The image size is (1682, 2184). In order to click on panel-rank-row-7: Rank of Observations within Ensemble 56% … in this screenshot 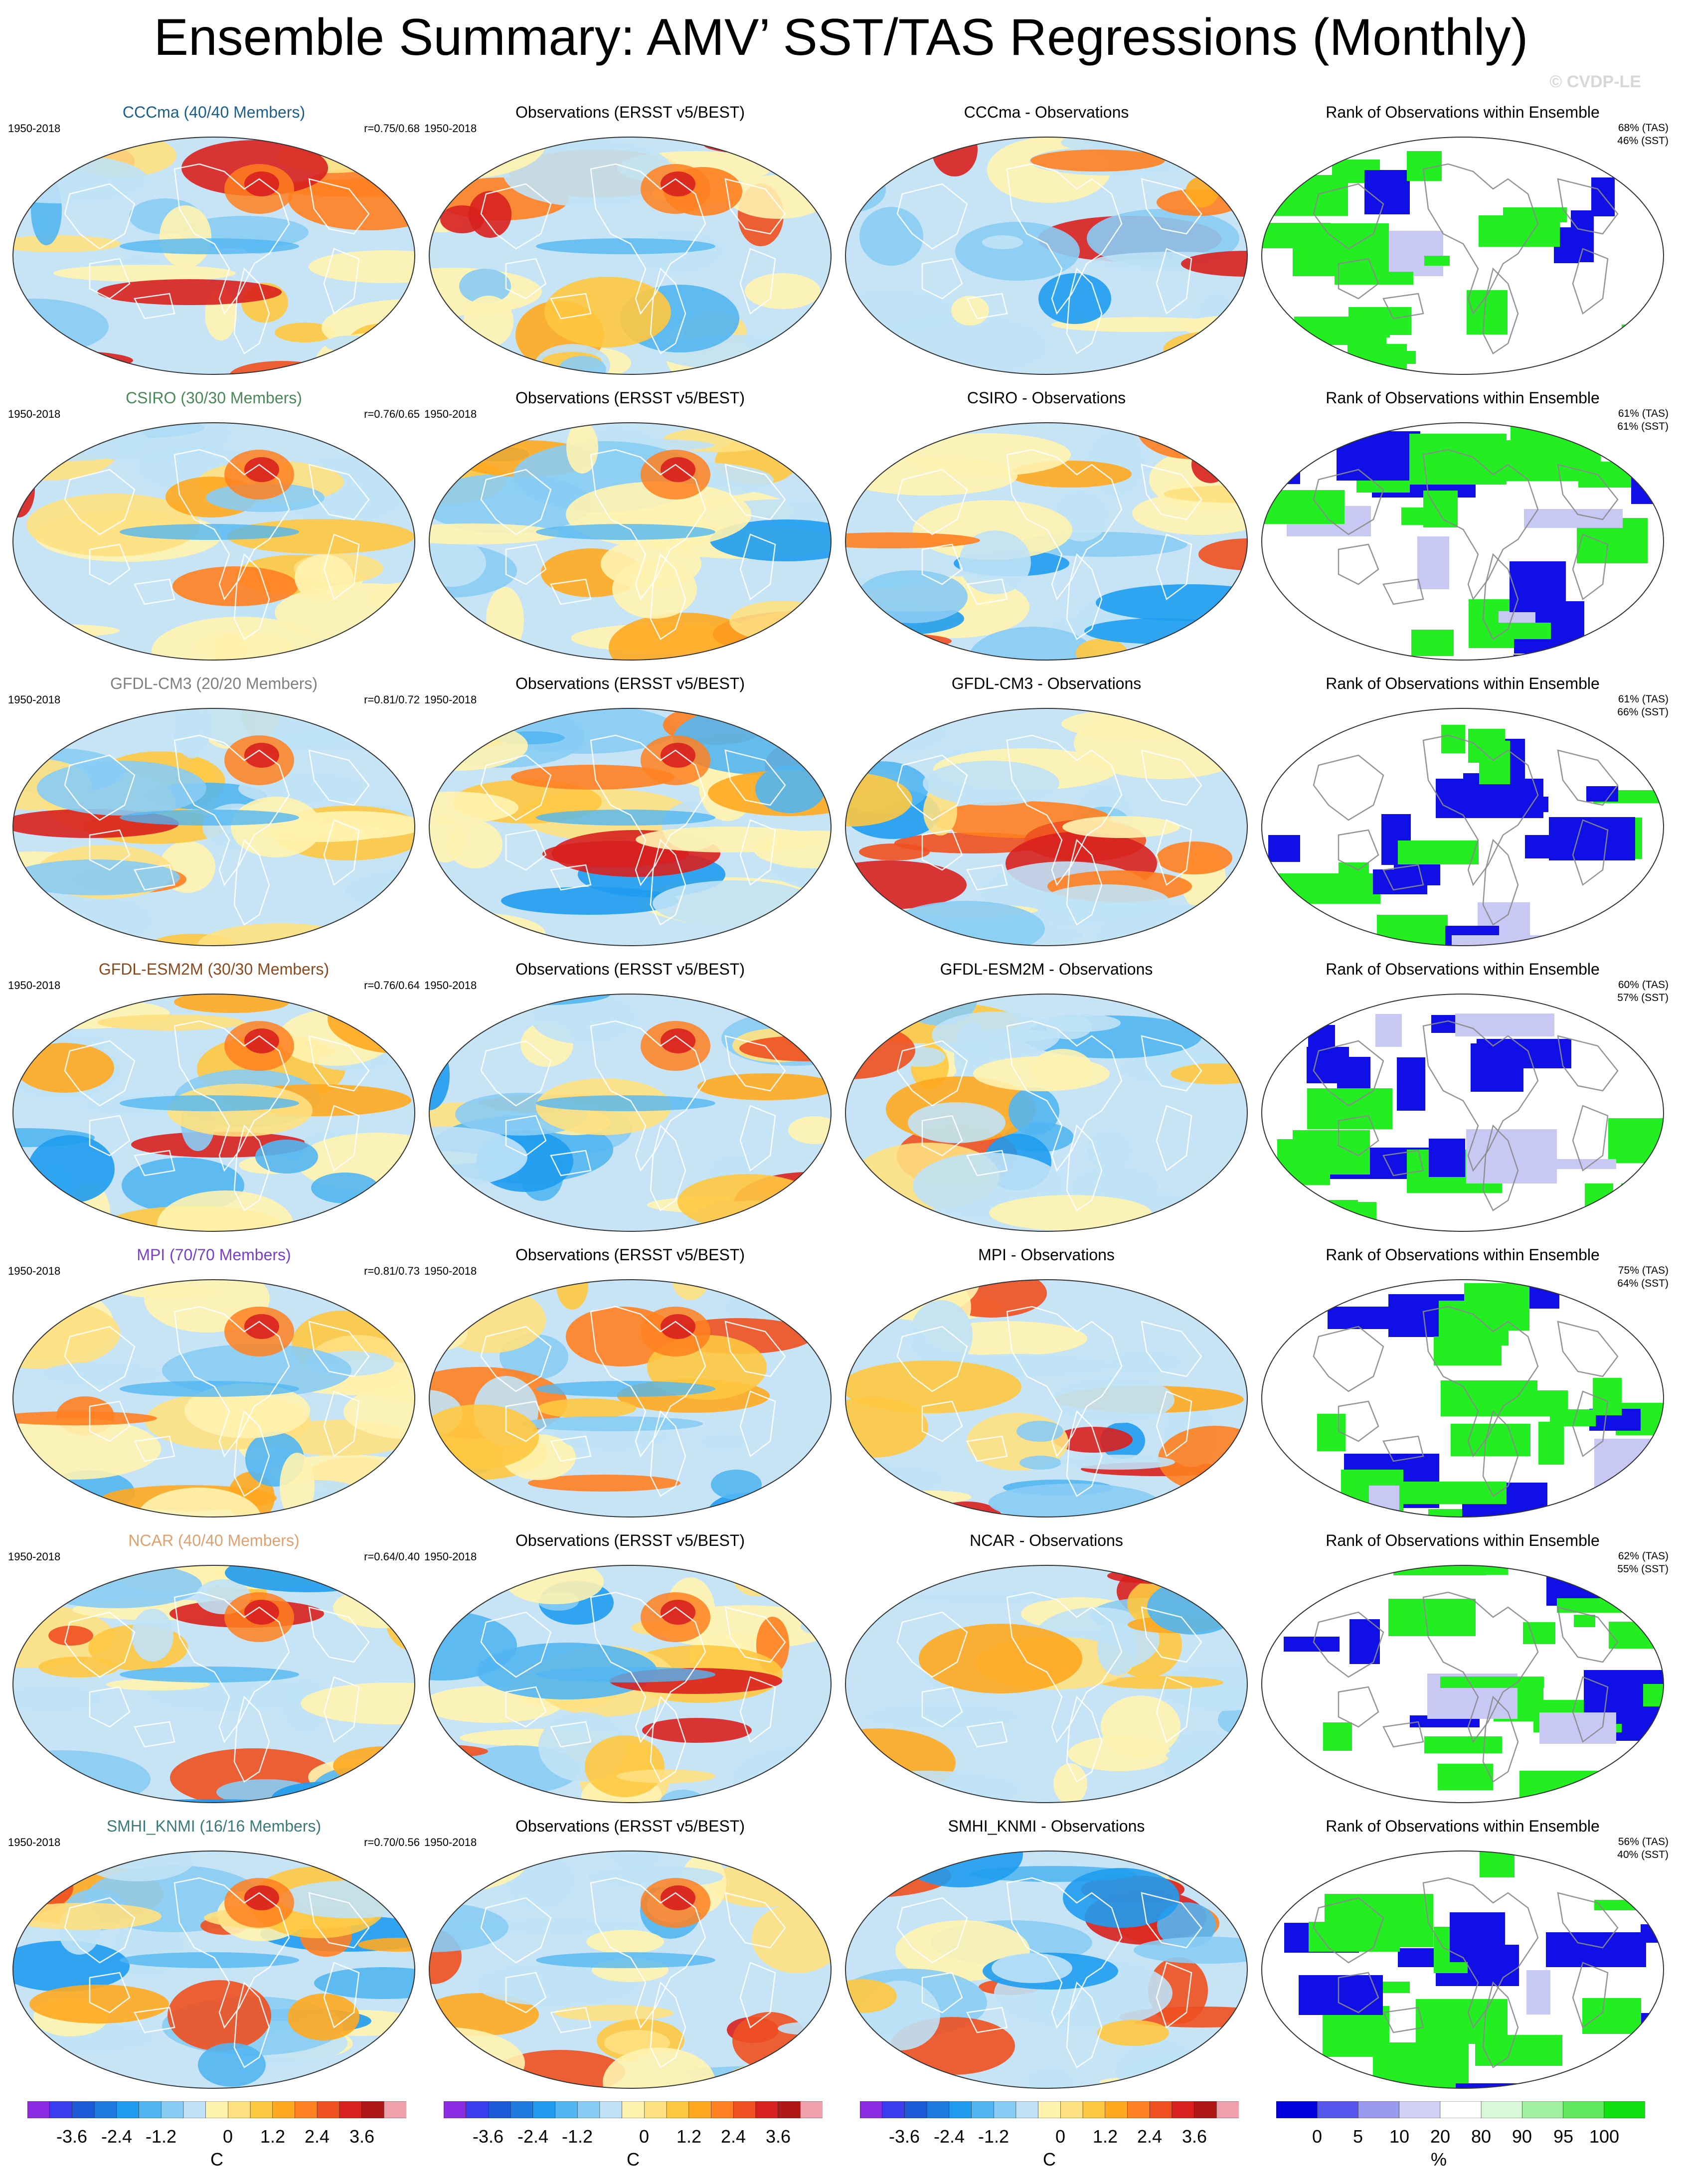, I will do `click(1463, 1958)`.